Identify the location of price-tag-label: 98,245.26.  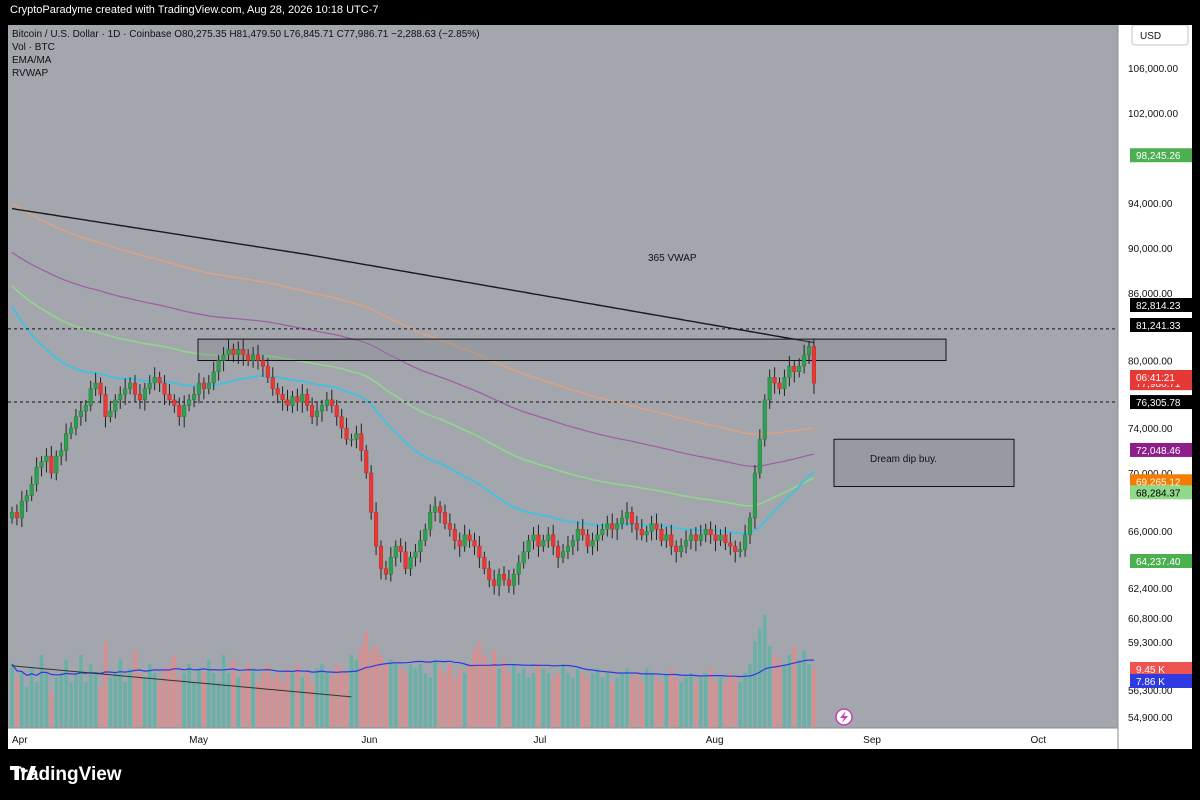
(1158, 156).